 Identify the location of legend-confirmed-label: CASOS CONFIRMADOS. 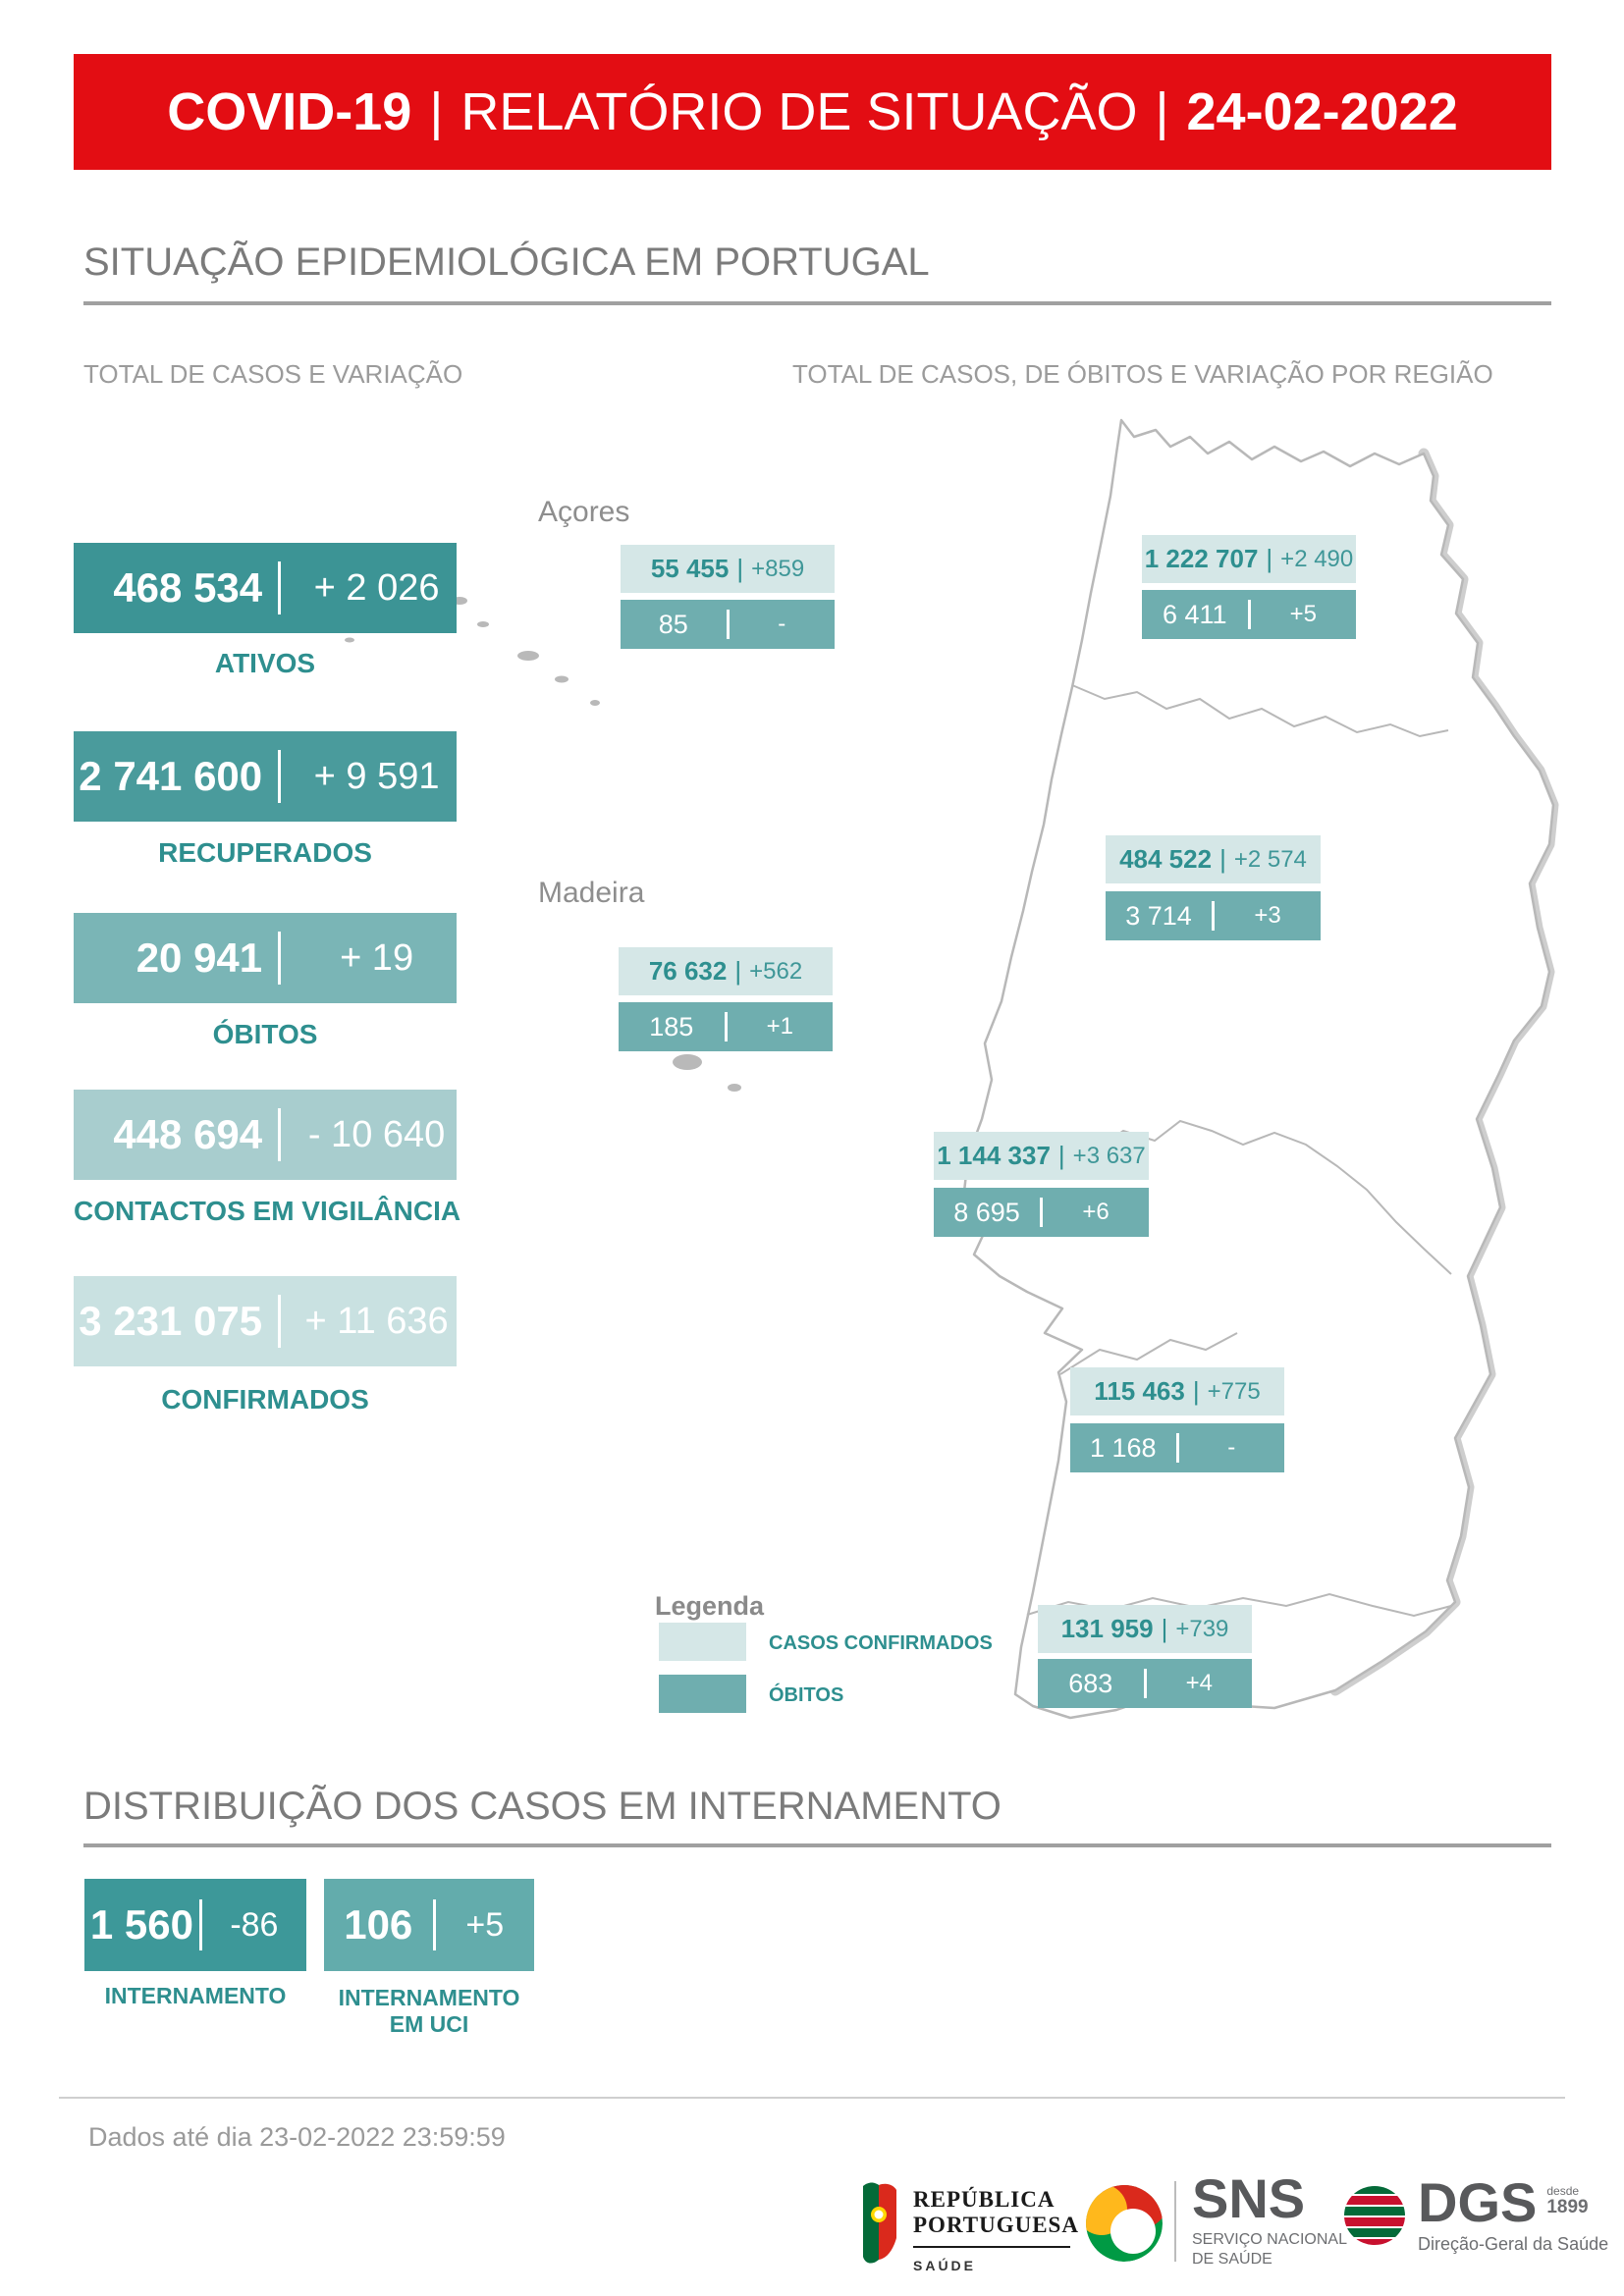
(881, 1643).